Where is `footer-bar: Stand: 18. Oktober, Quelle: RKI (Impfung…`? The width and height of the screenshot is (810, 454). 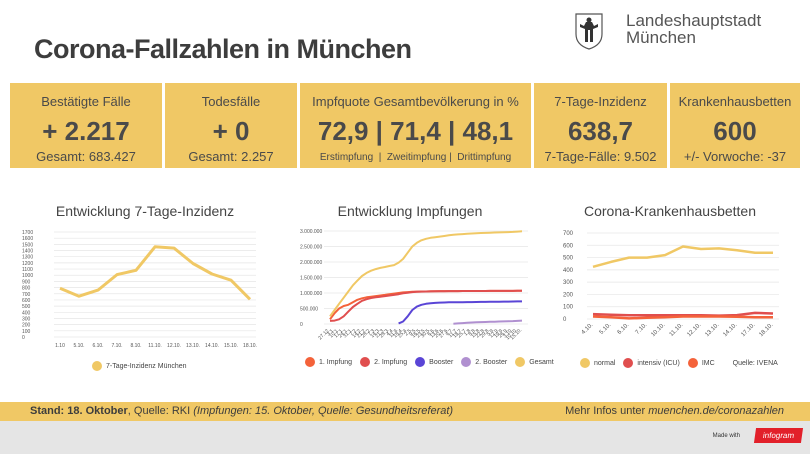 footer-bar: Stand: 18. Oktober, Quelle: RKI (Impfung… is located at coordinates (405, 411).